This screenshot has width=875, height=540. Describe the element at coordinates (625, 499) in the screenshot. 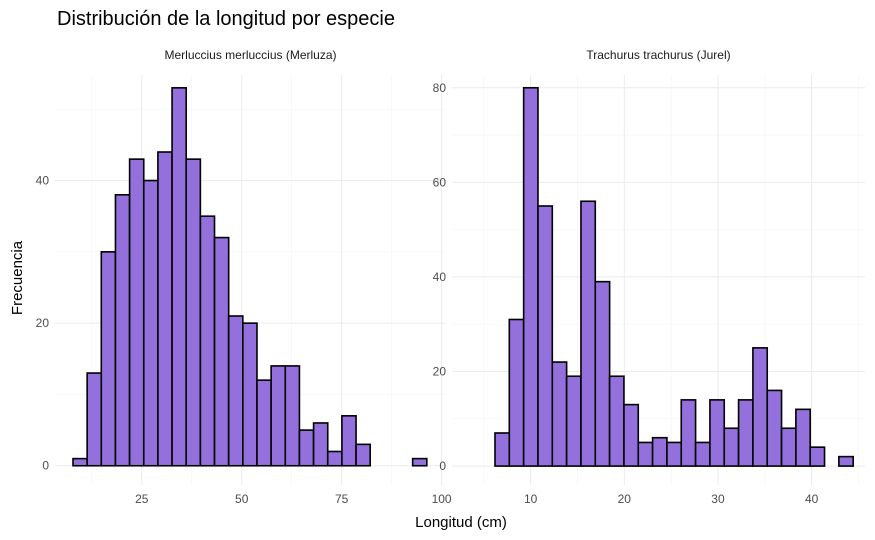

I see `x-tick-label: 20` at that location.